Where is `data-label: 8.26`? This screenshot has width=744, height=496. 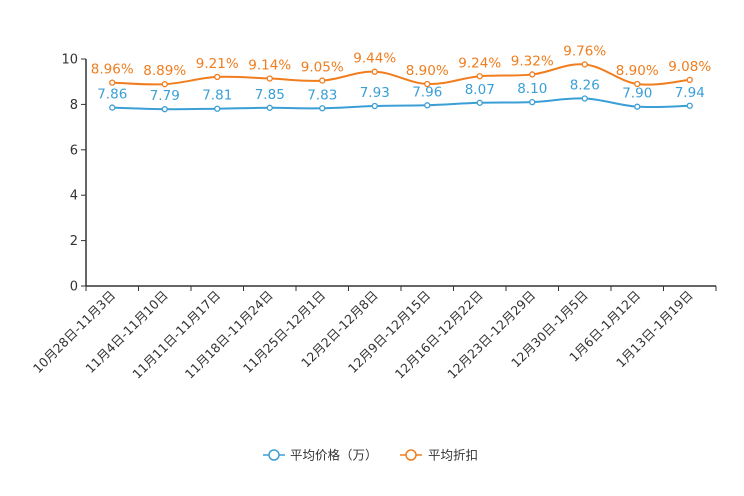 data-label: 8.26 is located at coordinates (585, 85).